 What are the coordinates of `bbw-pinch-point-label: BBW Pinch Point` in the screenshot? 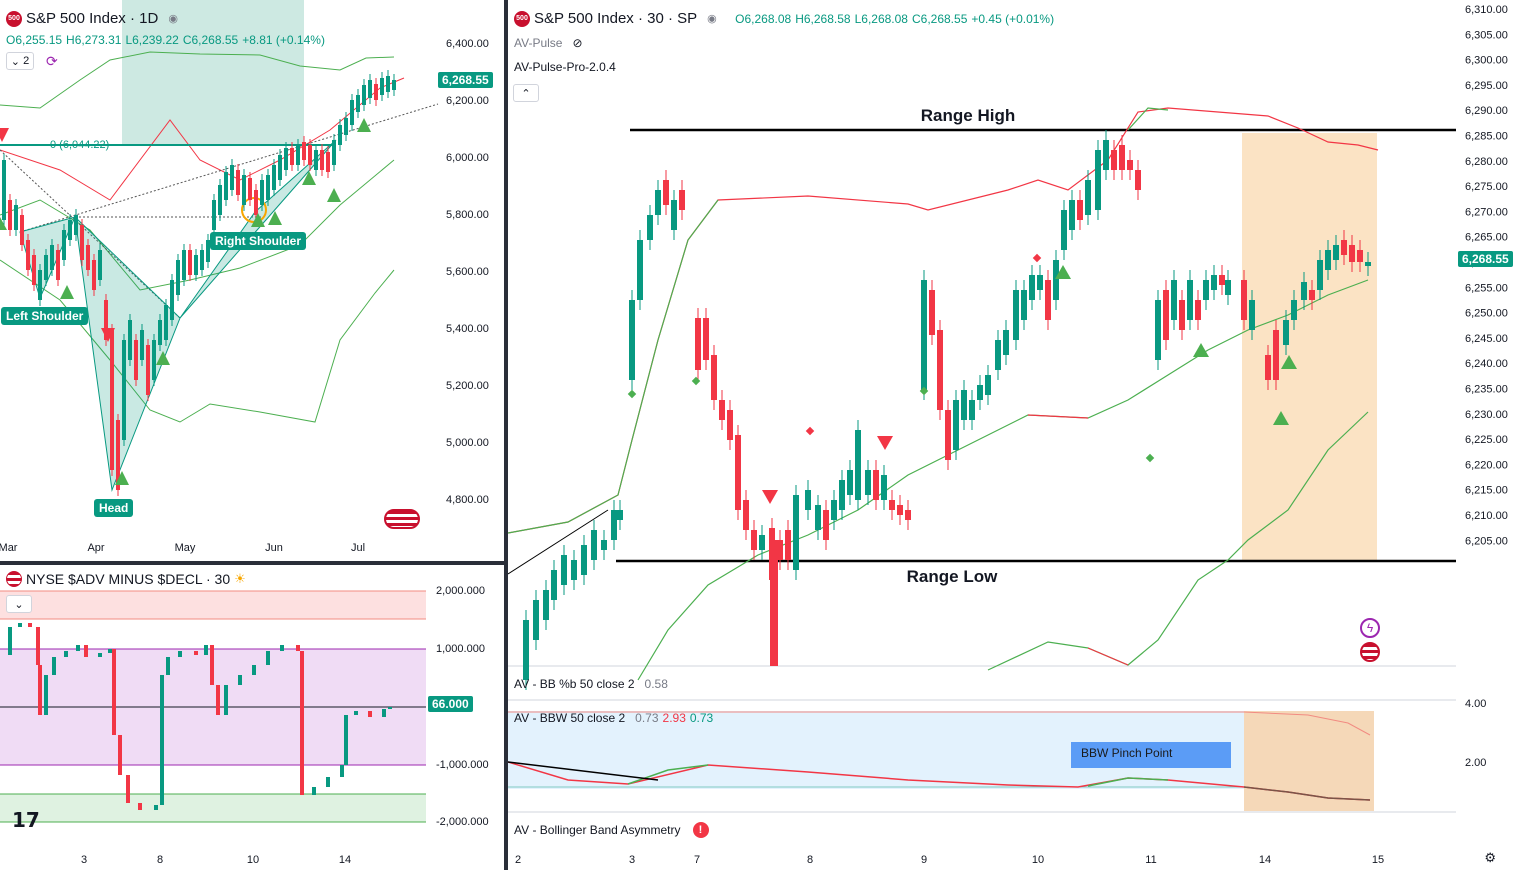 It's located at (1151, 755).